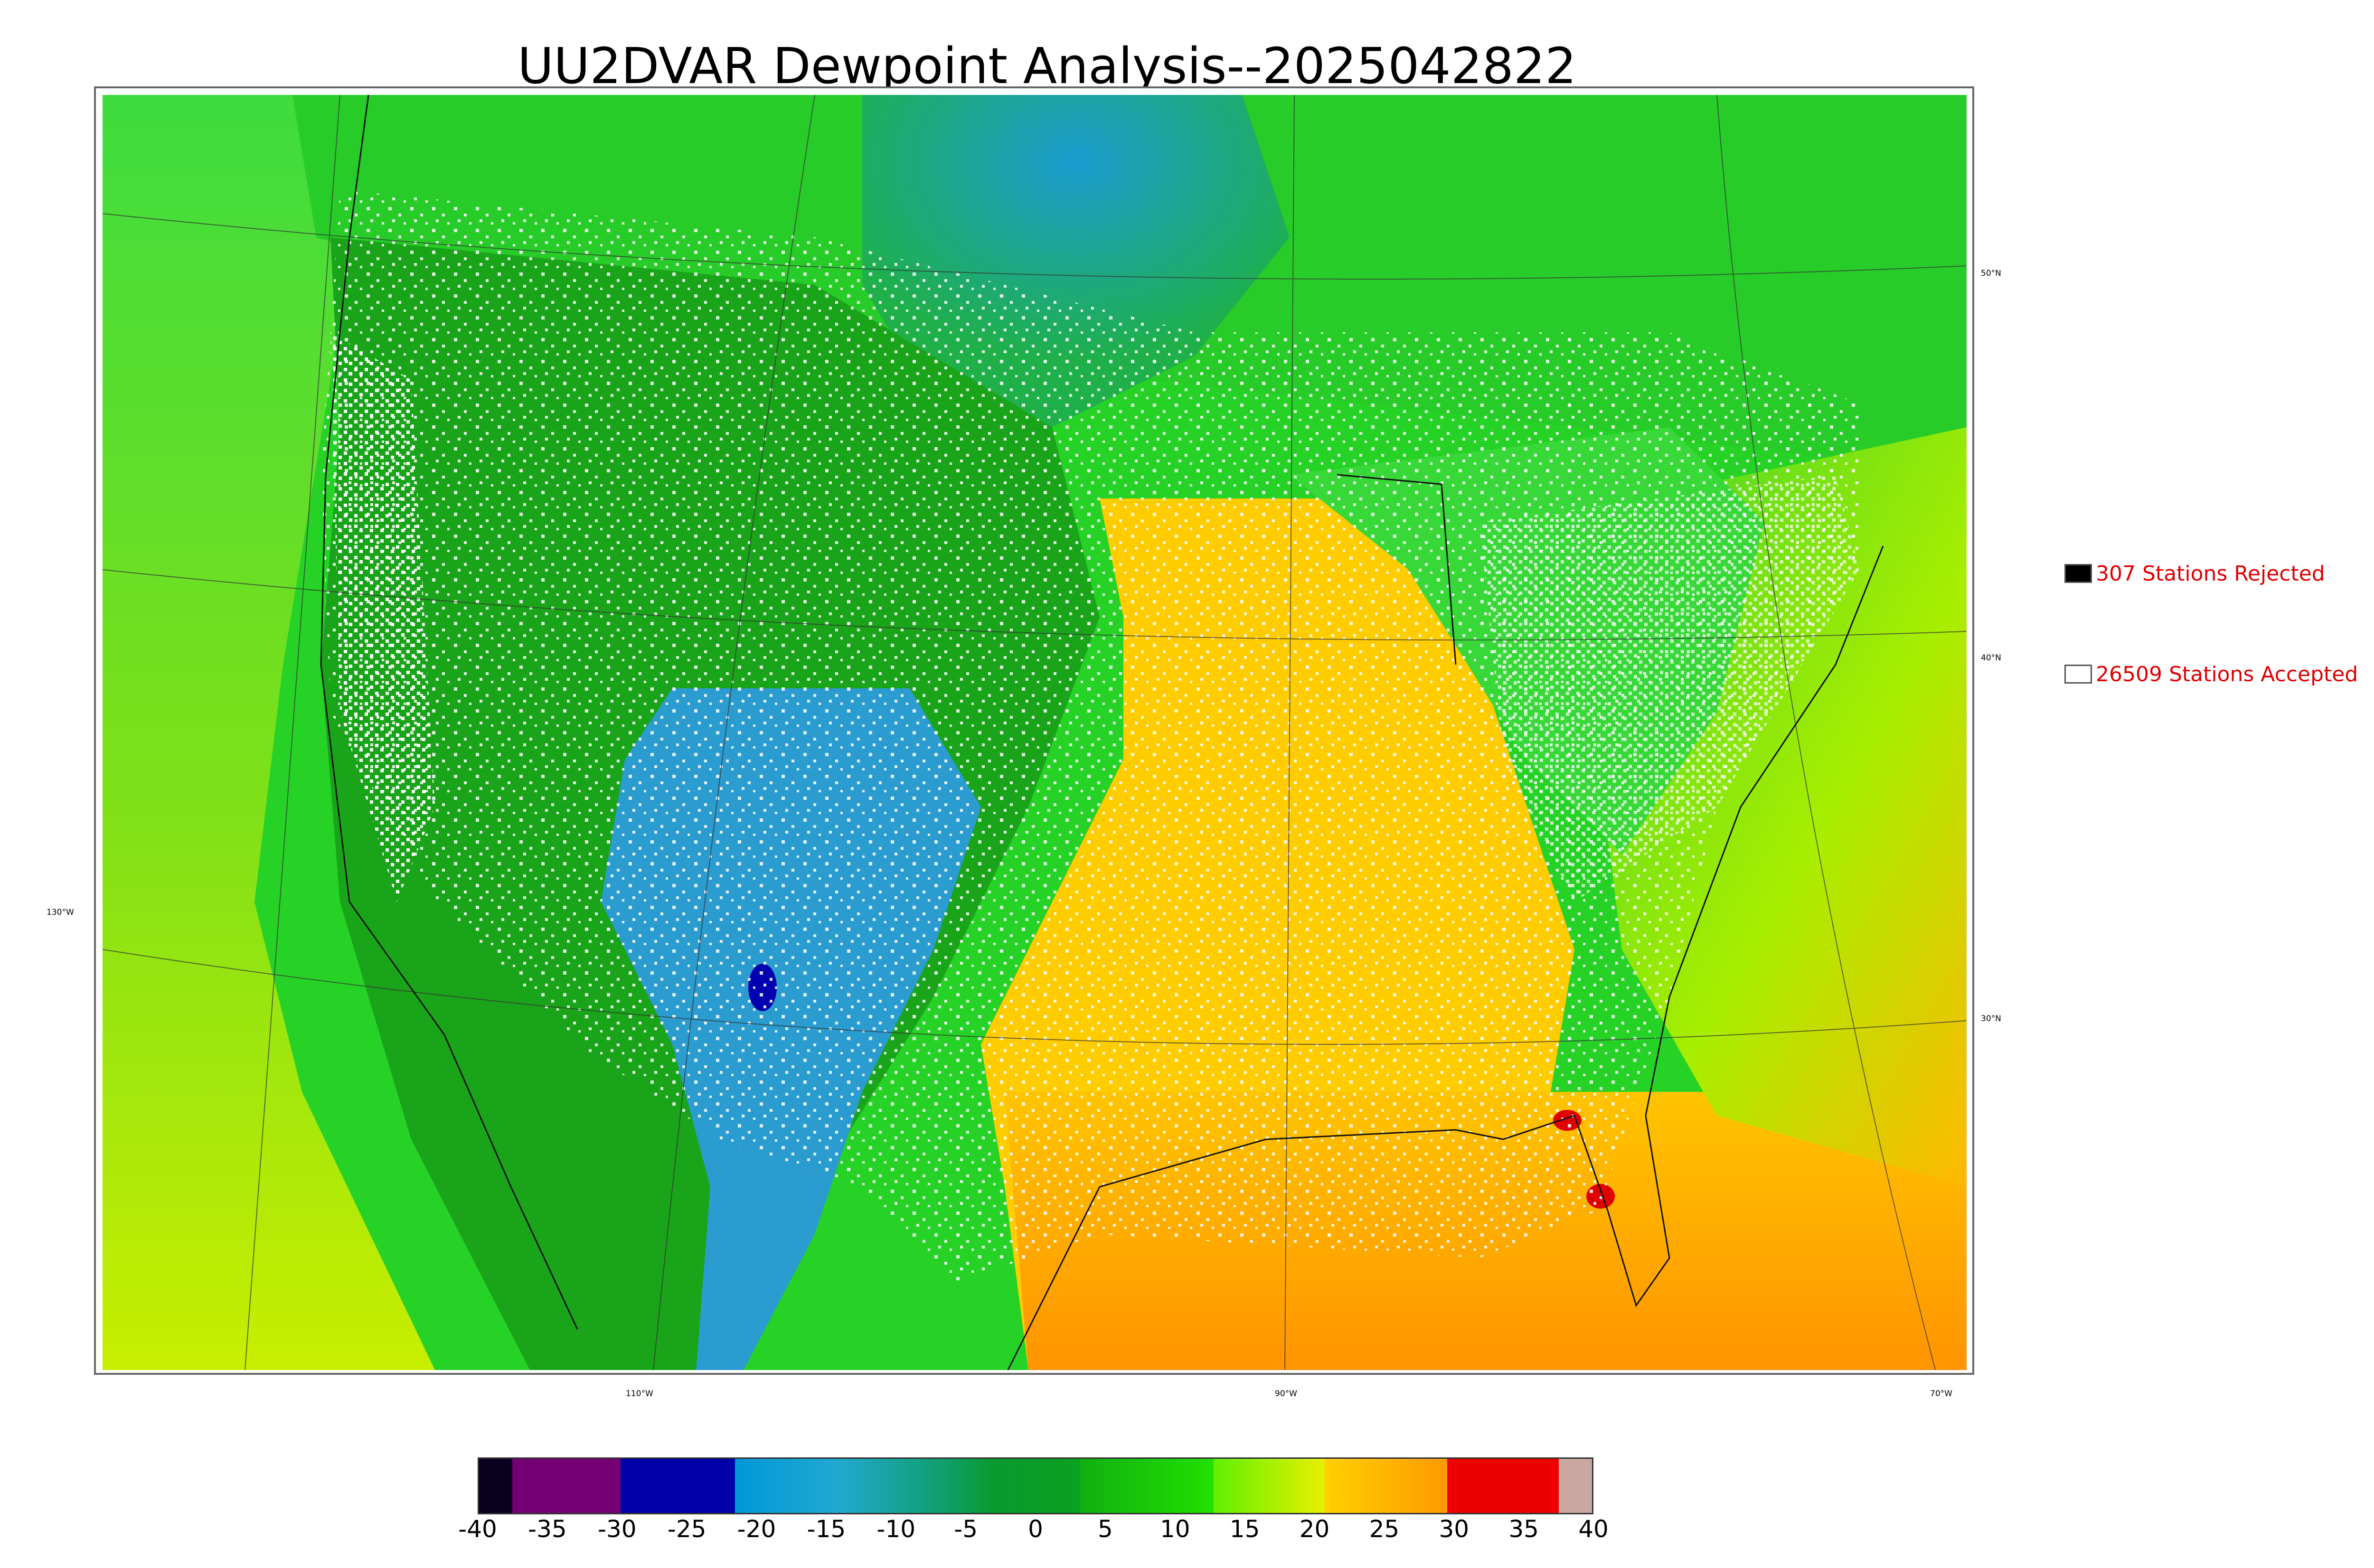 This screenshot has height=1568, width=2374. I want to click on map-title: UU2DVAR Dewpoint Analysis--2025042822, so click(1047, 66).